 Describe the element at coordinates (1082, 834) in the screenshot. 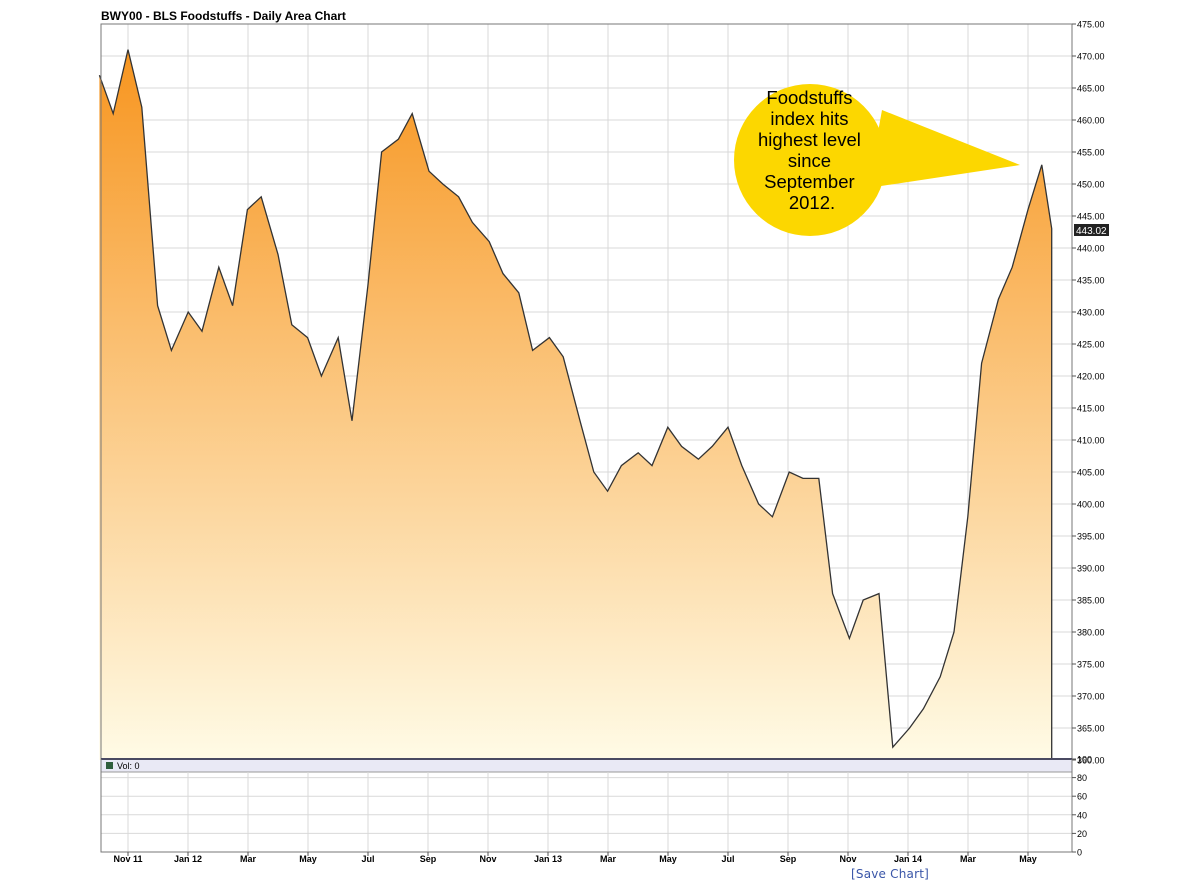

I see `volume-tick-label: 20` at that location.